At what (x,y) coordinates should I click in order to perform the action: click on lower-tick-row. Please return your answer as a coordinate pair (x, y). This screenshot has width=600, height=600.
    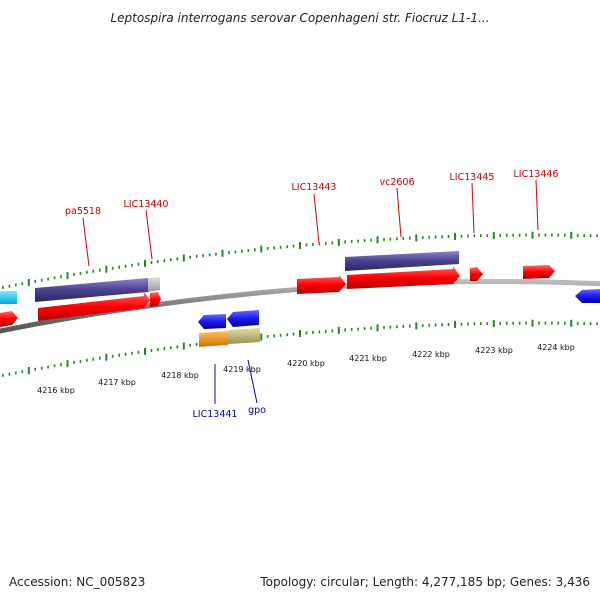
    Looking at the image, I should click on (300, 348).